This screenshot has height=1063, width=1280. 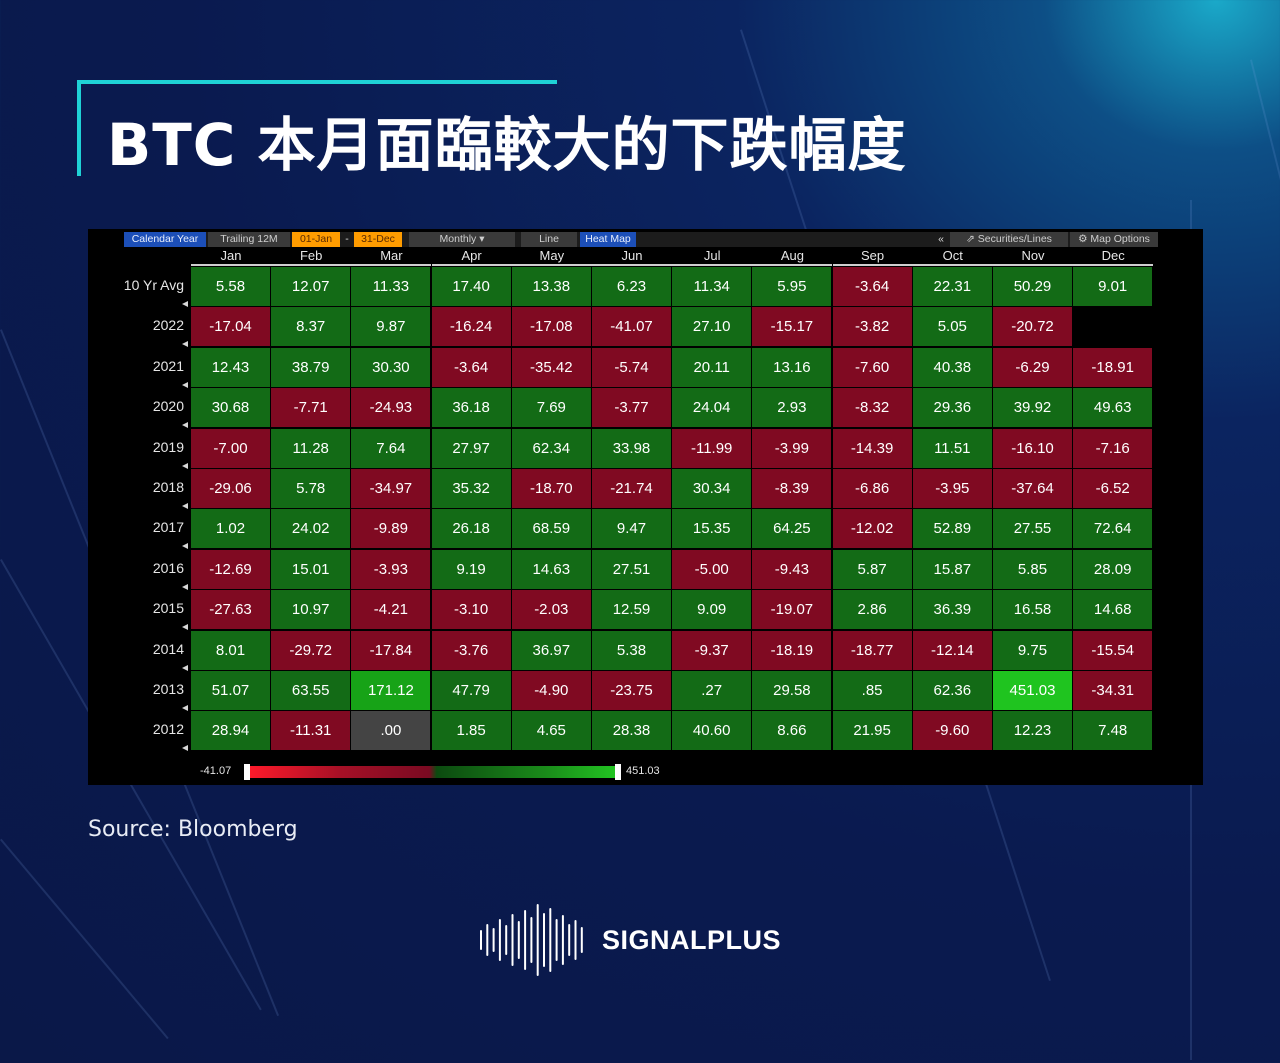 I want to click on heatmap-cell: -3.95, so click(x=952, y=488).